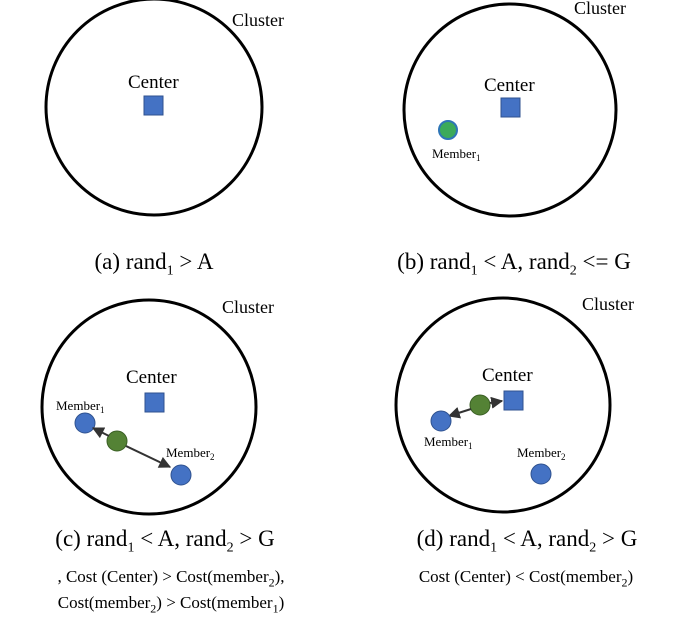  What do you see at coordinates (527, 541) in the screenshot?
I see `caption-d: (d) rand1 < A, rand2 > G` at bounding box center [527, 541].